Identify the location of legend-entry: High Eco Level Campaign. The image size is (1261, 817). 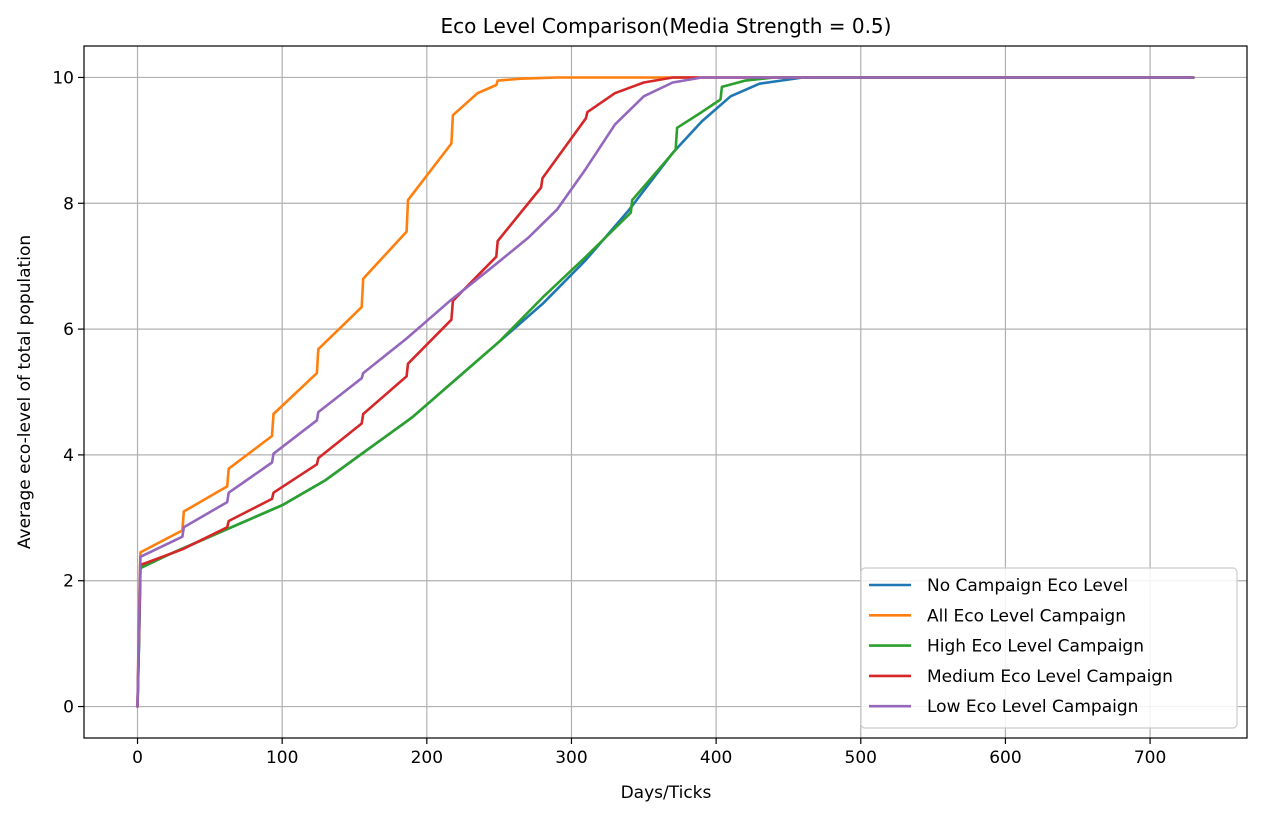
(1035, 647).